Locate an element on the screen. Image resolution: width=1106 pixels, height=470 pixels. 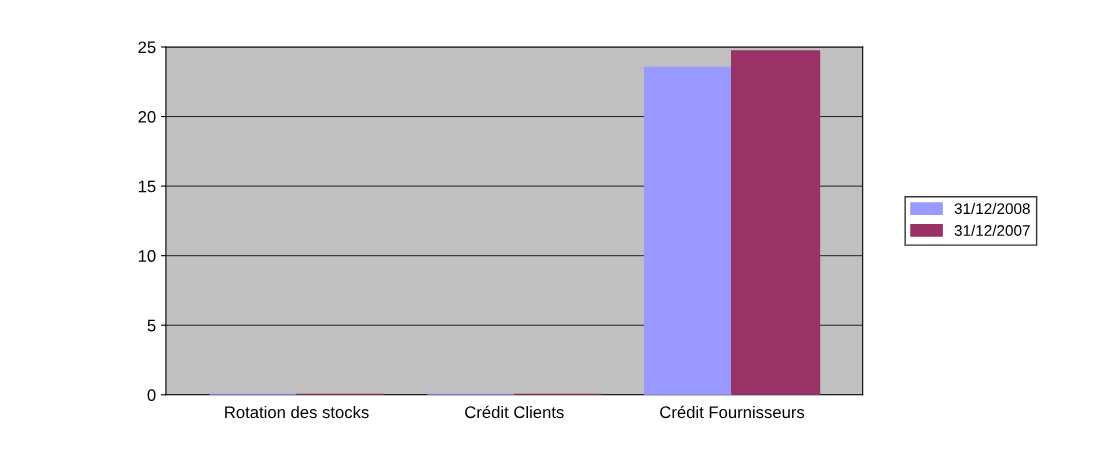
y-tick-label: 10 is located at coordinates (147, 256).